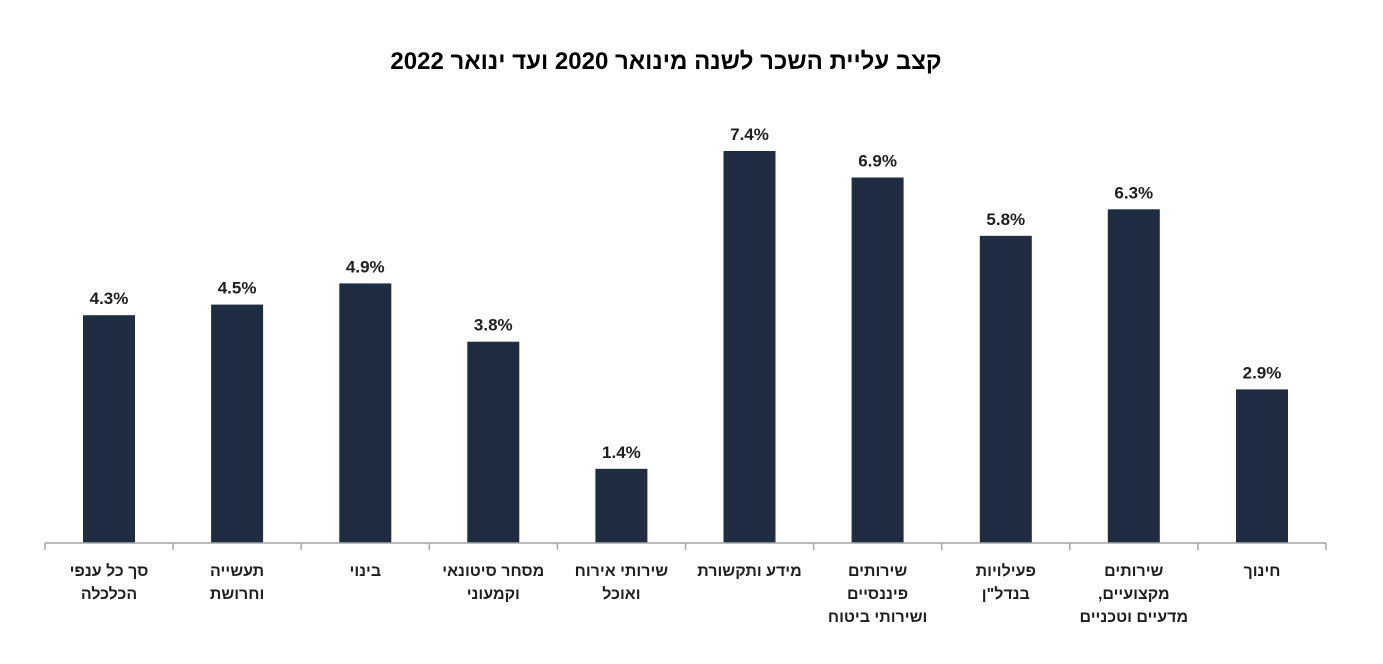  What do you see at coordinates (877, 617) in the screenshot?
I see `category-label: ושירותי ביטוח` at bounding box center [877, 617].